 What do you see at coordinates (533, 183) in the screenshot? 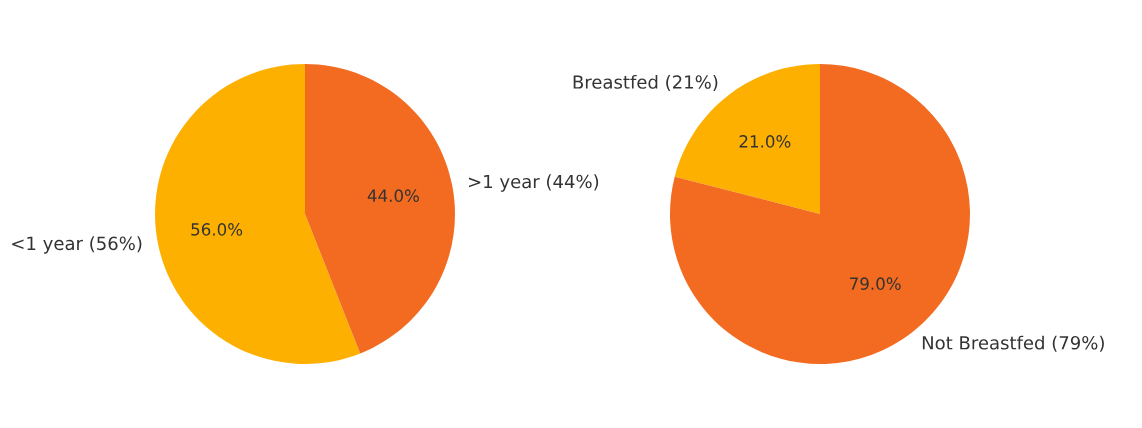
I see `slice-label: >1 year (44%)` at bounding box center [533, 183].